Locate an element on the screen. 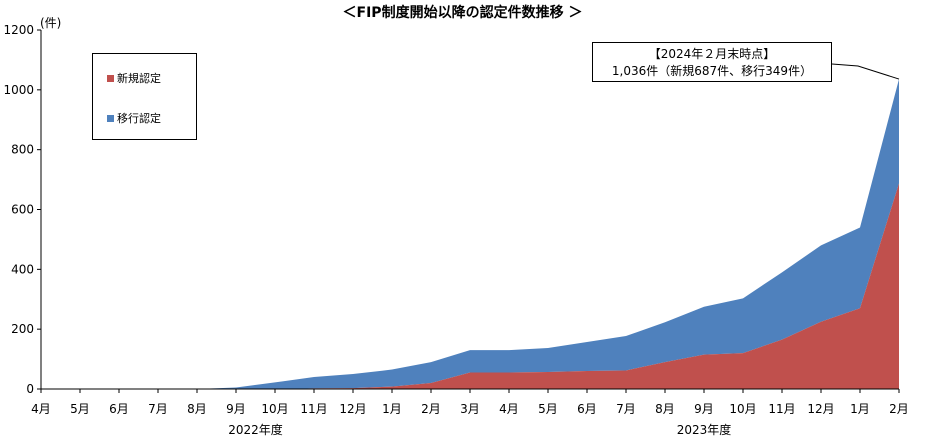 The width and height of the screenshot is (925, 443). group-label-0: 2022年度 is located at coordinates (255, 429).